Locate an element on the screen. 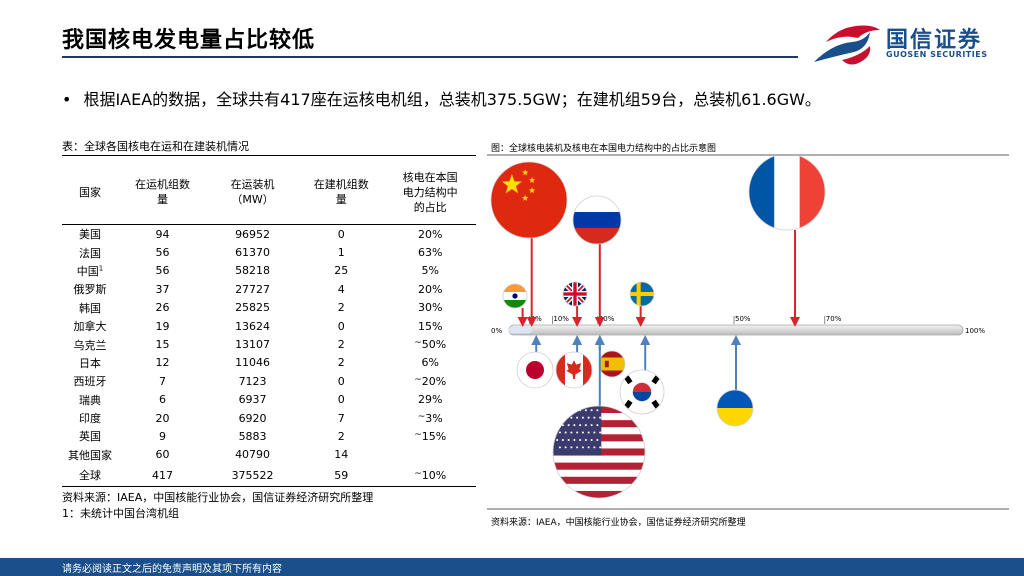  cell-operating-units-text: 417 is located at coordinates (162, 475).